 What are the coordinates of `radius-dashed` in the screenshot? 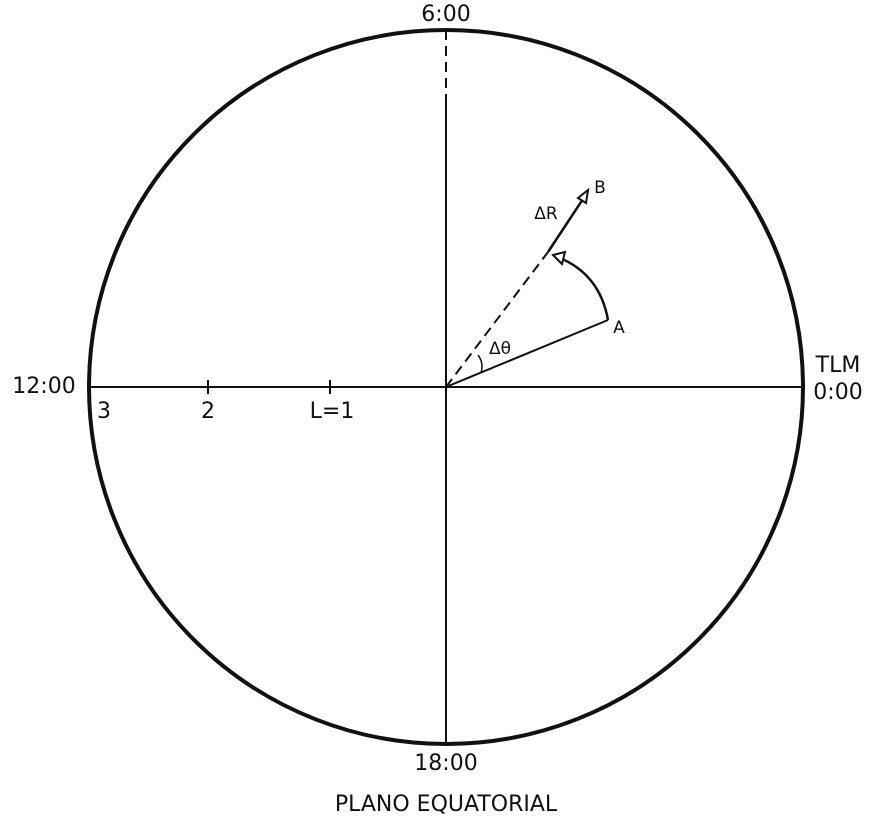 It's located at (497, 319).